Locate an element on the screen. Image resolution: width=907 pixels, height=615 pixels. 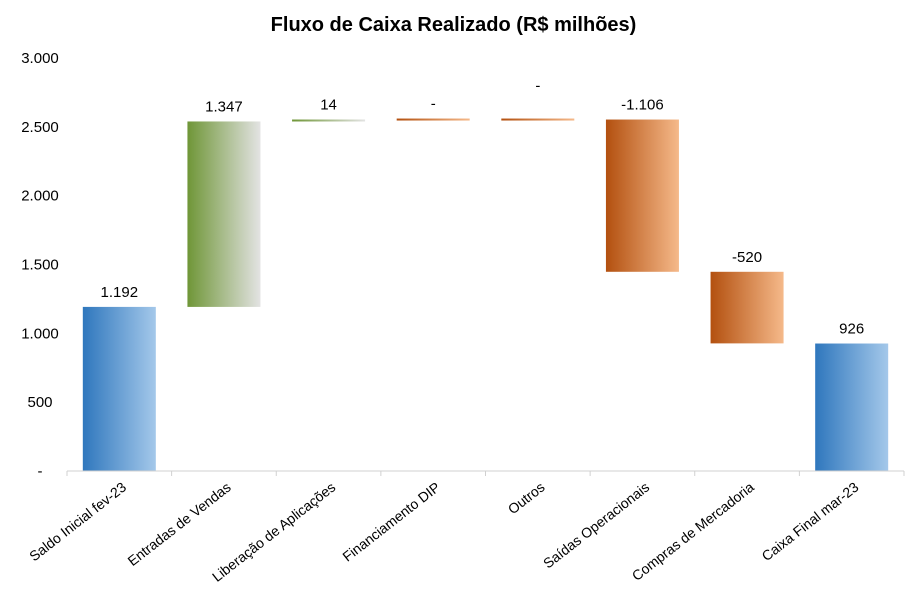
y-tick-label: 2.000 is located at coordinates (40, 196).